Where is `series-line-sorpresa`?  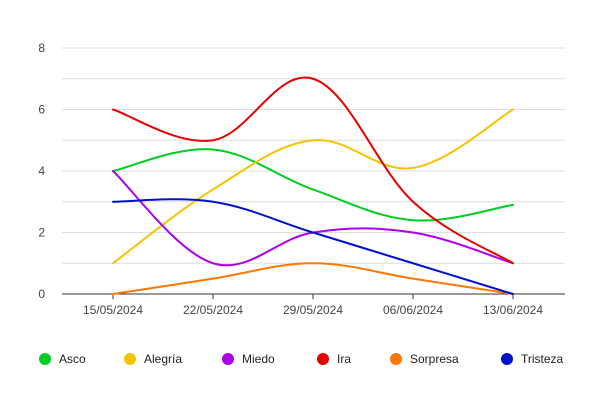
series-line-sorpresa is located at coordinates (313, 278).